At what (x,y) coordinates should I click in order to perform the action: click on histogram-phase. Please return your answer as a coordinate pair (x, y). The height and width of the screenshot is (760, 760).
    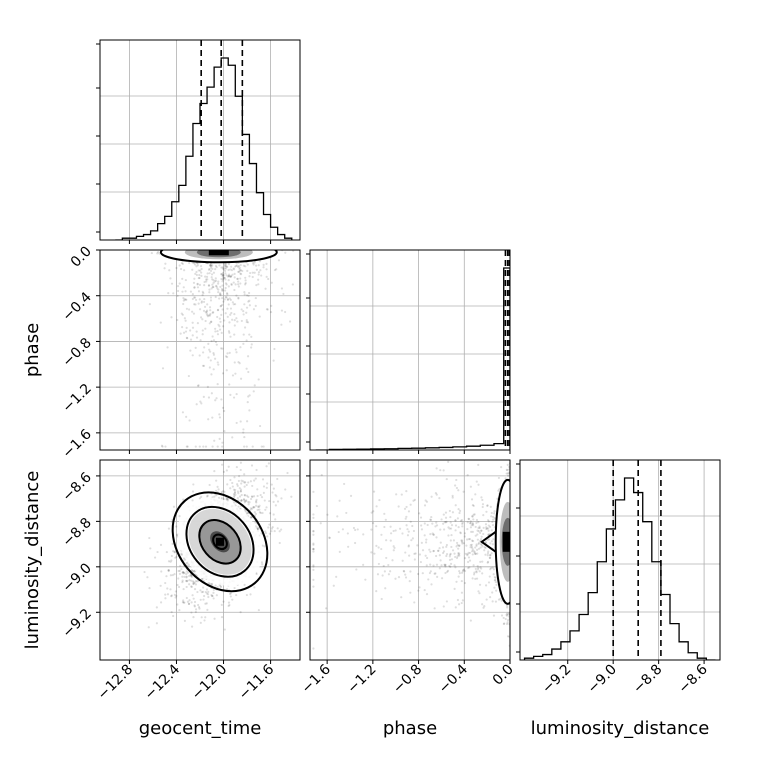
    Looking at the image, I should click on (412, 358).